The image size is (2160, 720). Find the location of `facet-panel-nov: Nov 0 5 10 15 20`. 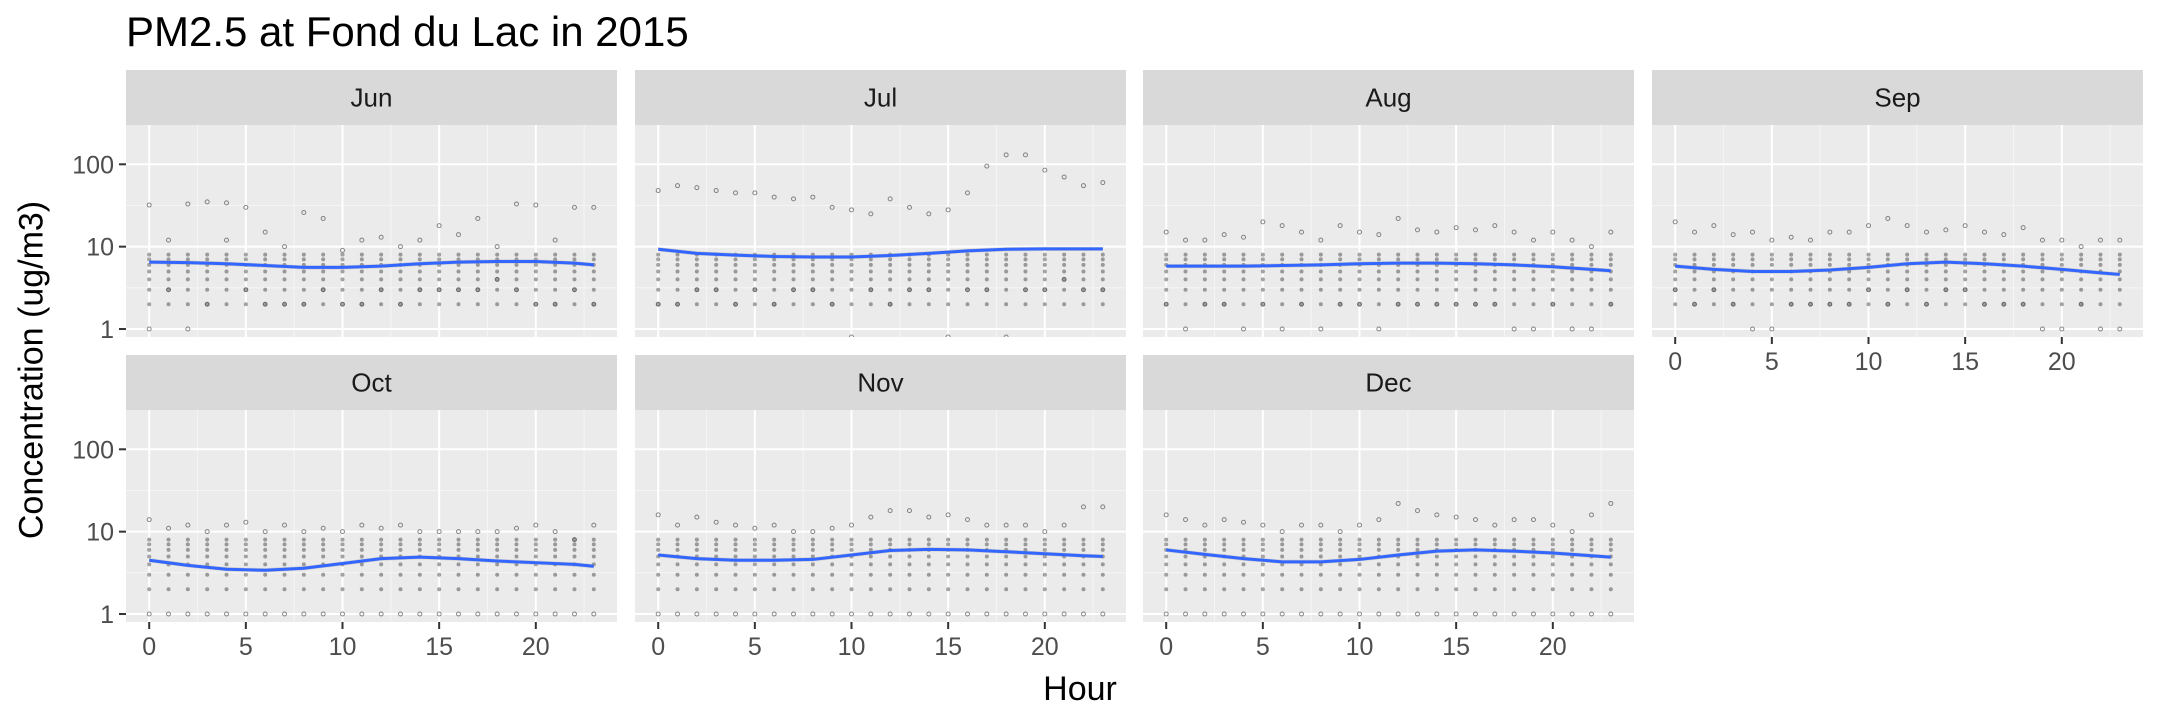

facet-panel-nov: Nov 0 5 10 15 20 is located at coordinates (880, 508).